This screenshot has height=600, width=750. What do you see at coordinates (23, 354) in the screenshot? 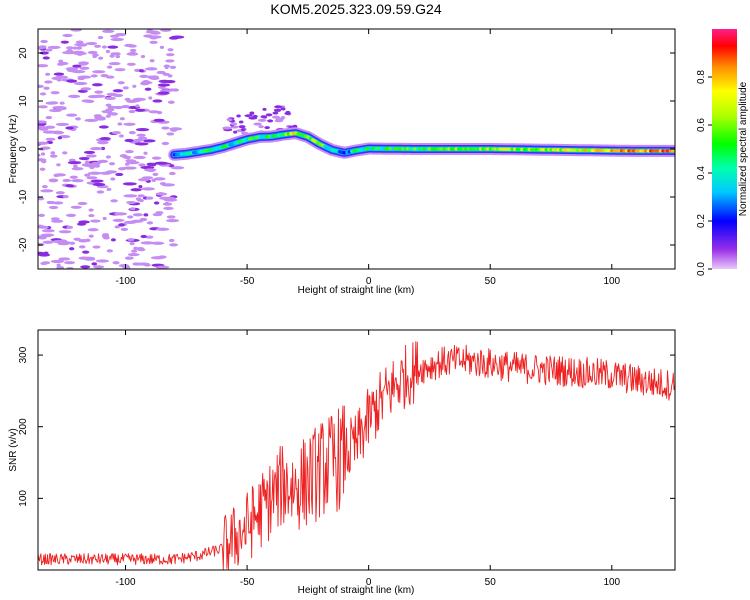
I see `snr-y-tick-label: 300` at bounding box center [23, 354].